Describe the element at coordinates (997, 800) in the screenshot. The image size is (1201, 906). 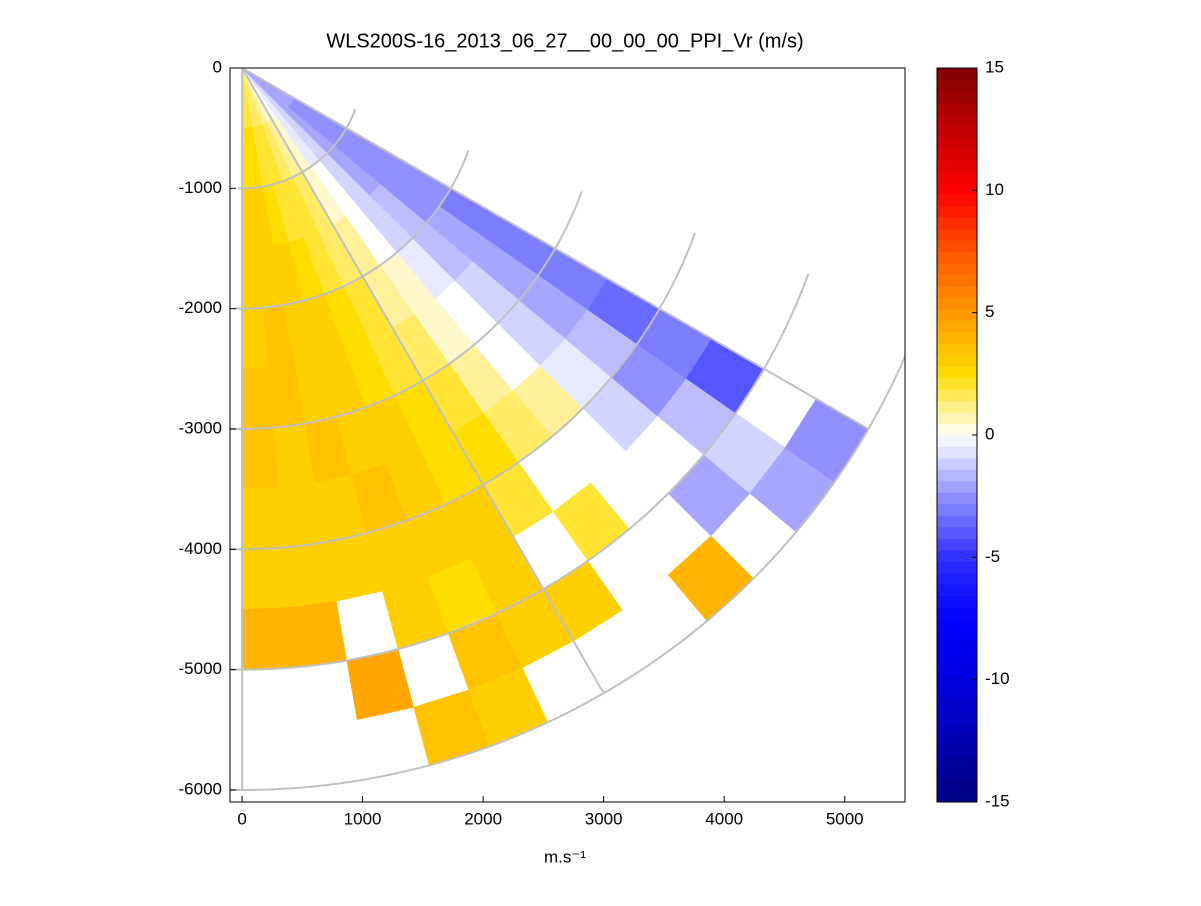
I see `colorbar-tick-label: -15` at that location.